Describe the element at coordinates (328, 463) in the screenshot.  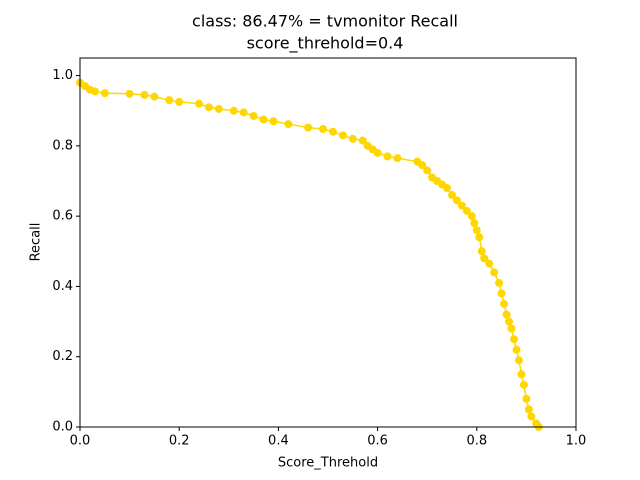
I see `x-axis-label: Score_Threhold` at that location.